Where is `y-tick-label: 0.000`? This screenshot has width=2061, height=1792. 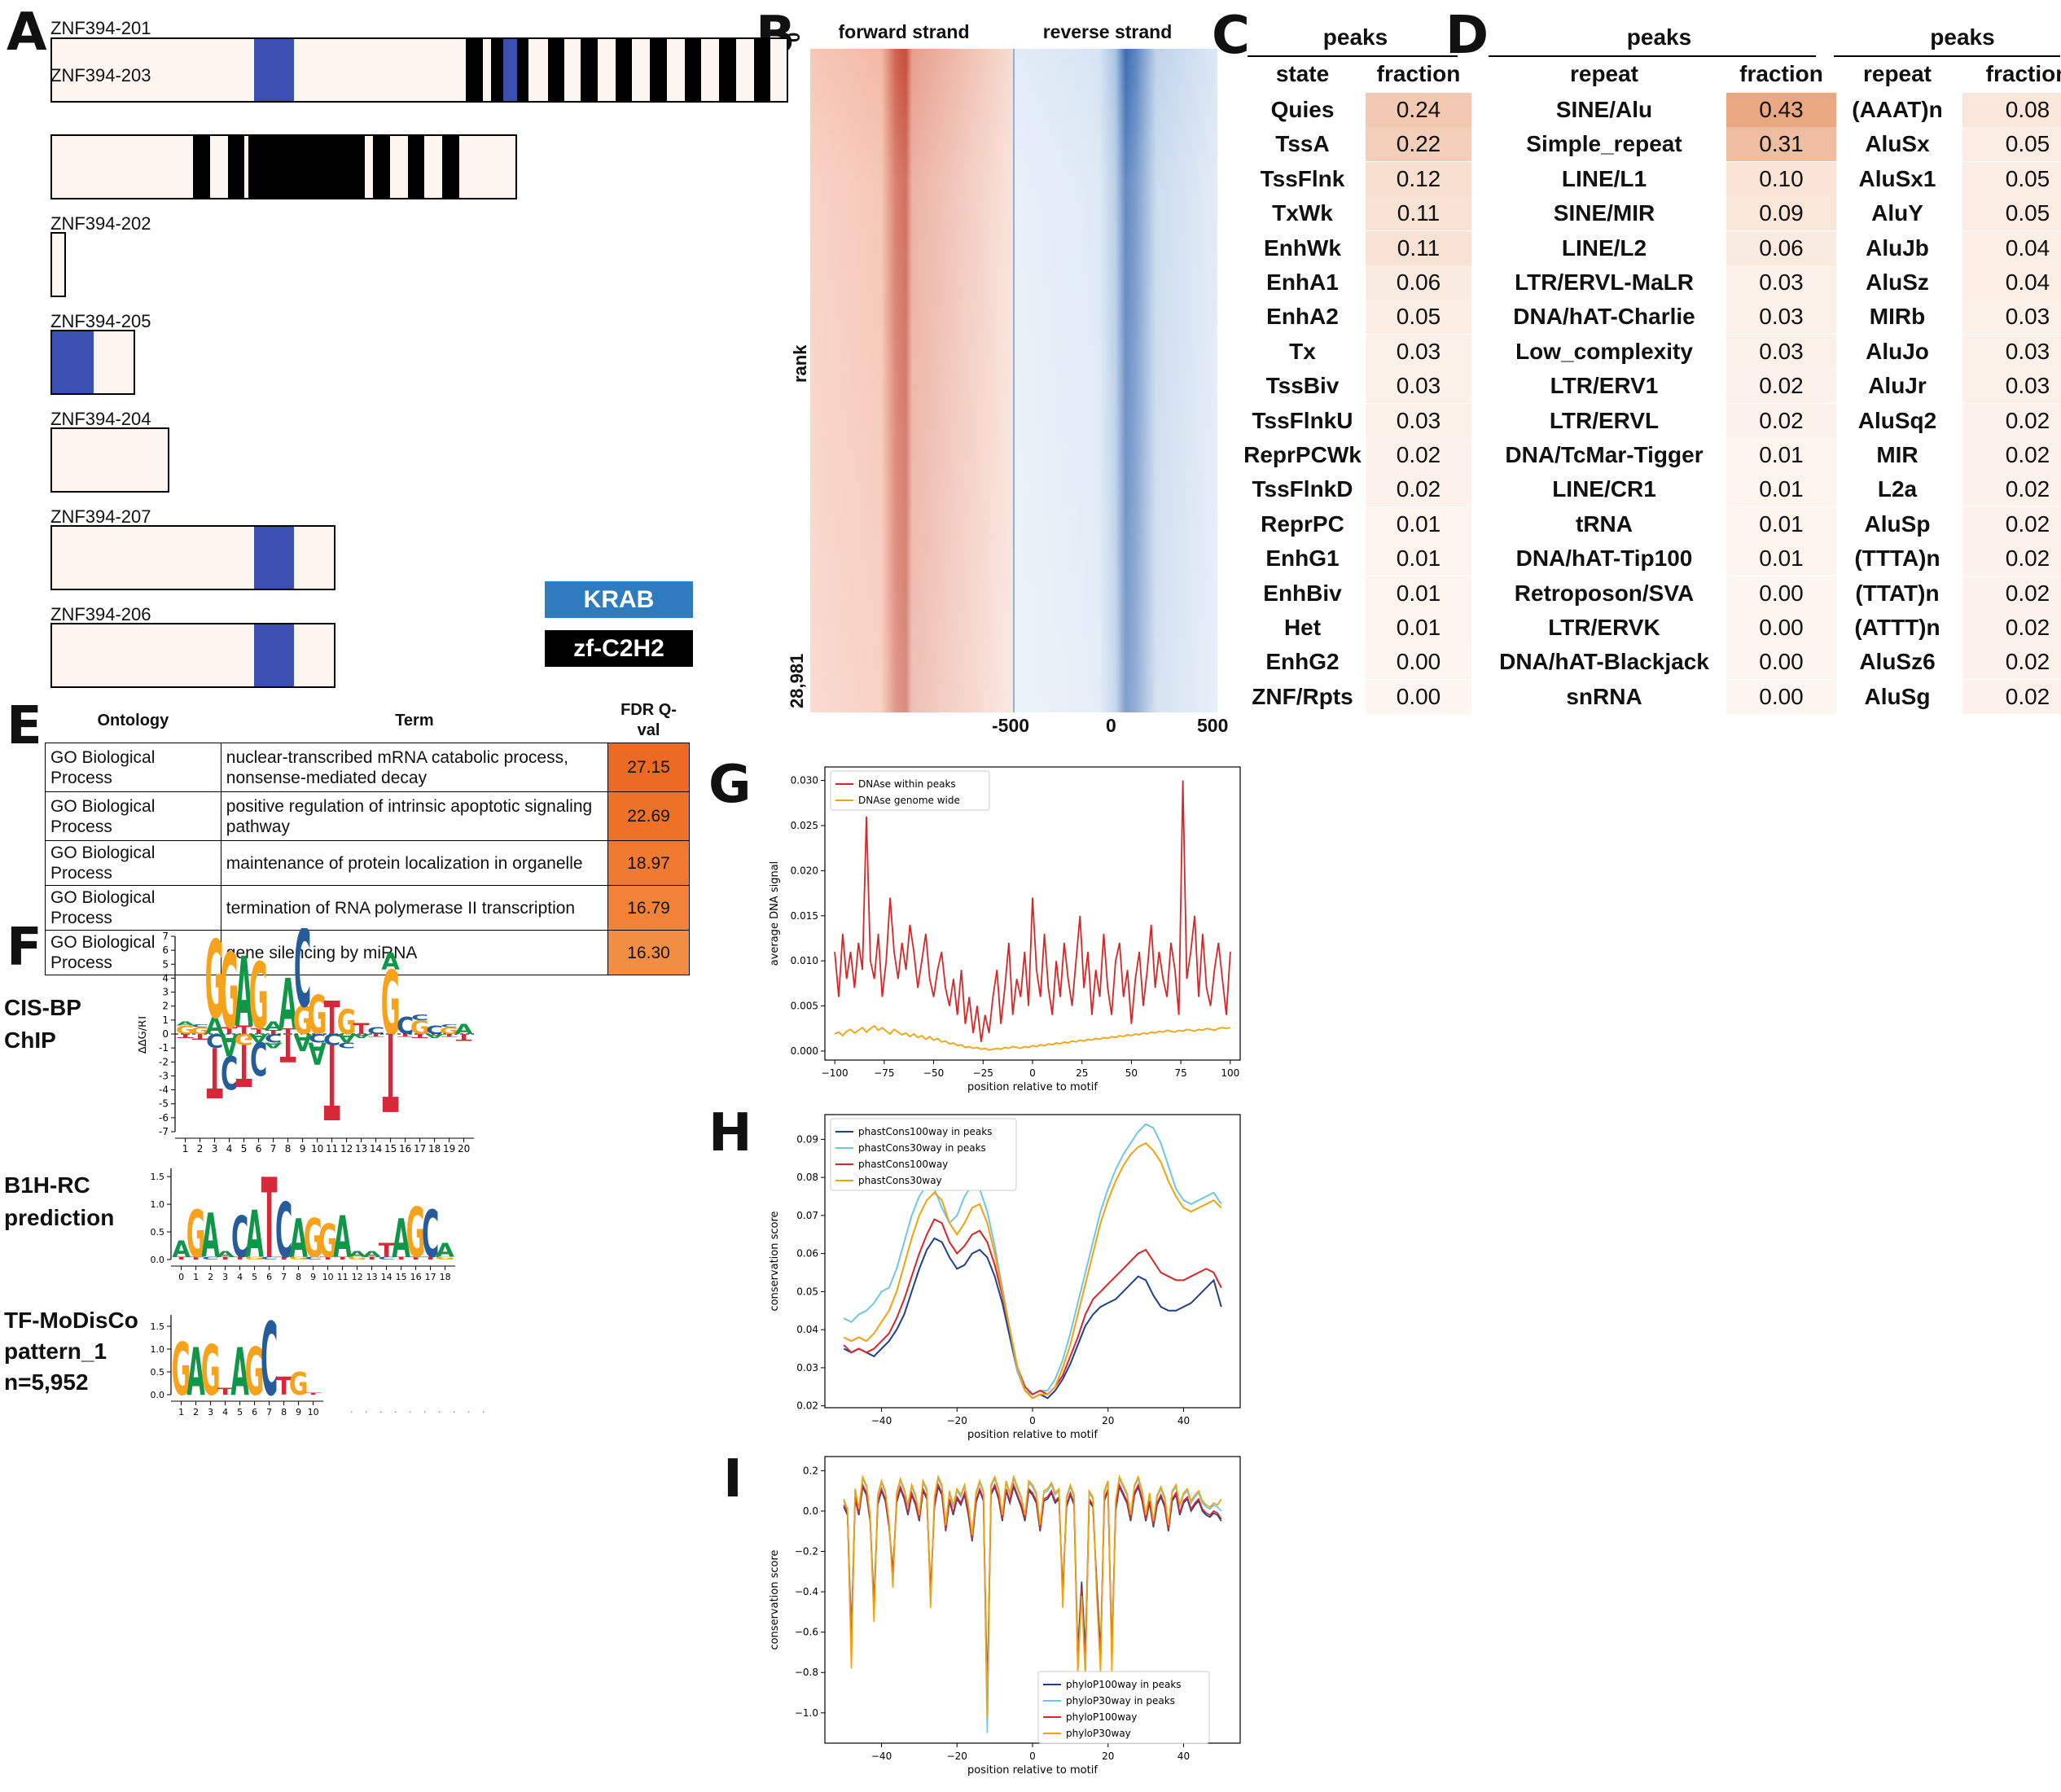 y-tick-label: 0.000 is located at coordinates (805, 1051).